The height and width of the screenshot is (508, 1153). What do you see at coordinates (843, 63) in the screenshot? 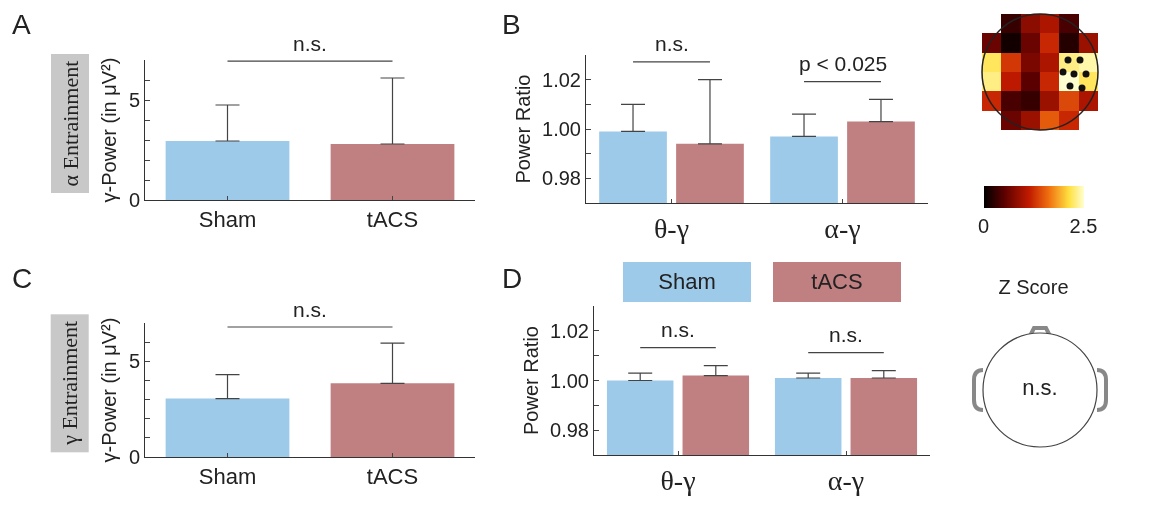
I see `annotation: p < 0.025` at bounding box center [843, 63].